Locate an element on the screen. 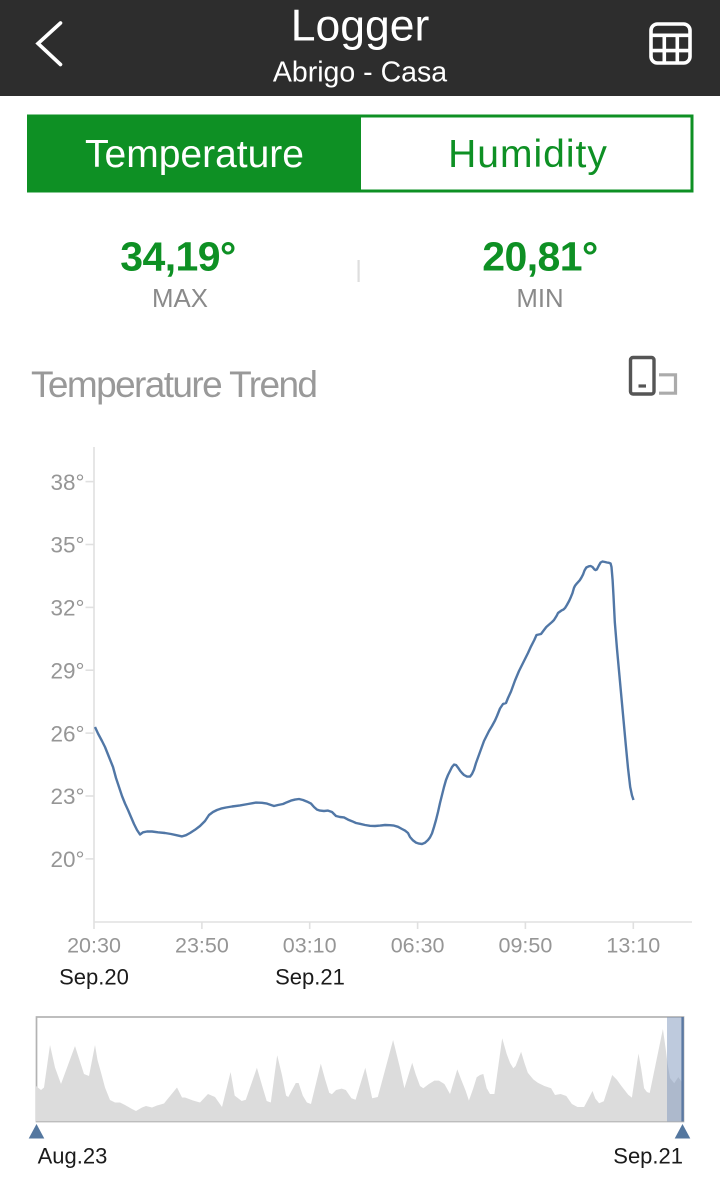  svg-text: 20° is located at coordinates (67, 859).